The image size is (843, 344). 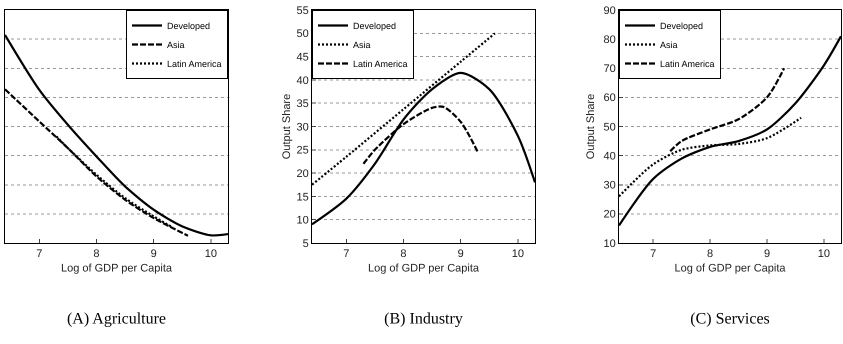 I want to click on y-tick-label: 60, so click(x=610, y=98).